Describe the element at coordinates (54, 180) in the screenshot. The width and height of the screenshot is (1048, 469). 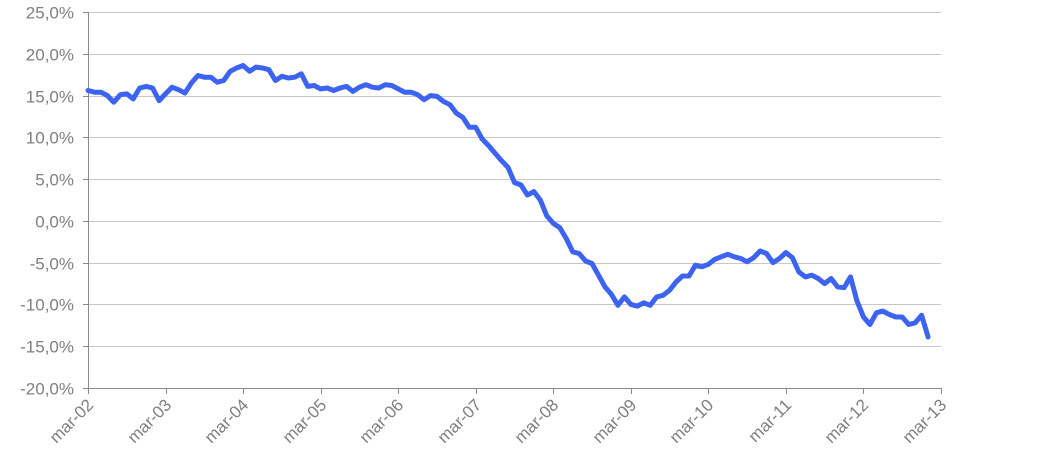
I see `y-tick-label: 5,0%` at that location.